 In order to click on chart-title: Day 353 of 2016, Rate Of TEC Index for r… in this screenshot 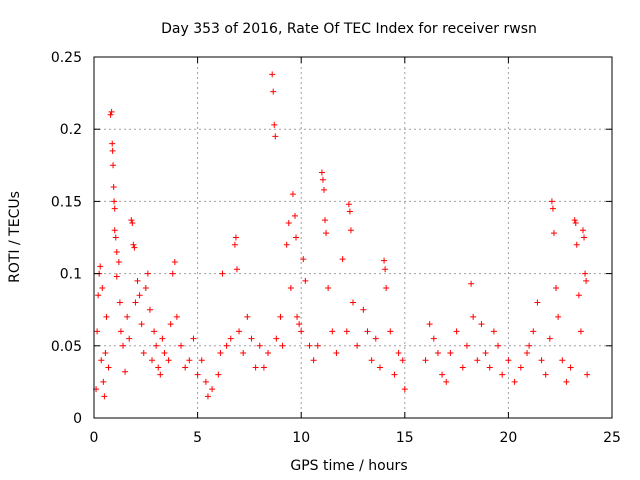, I will do `click(349, 29)`.